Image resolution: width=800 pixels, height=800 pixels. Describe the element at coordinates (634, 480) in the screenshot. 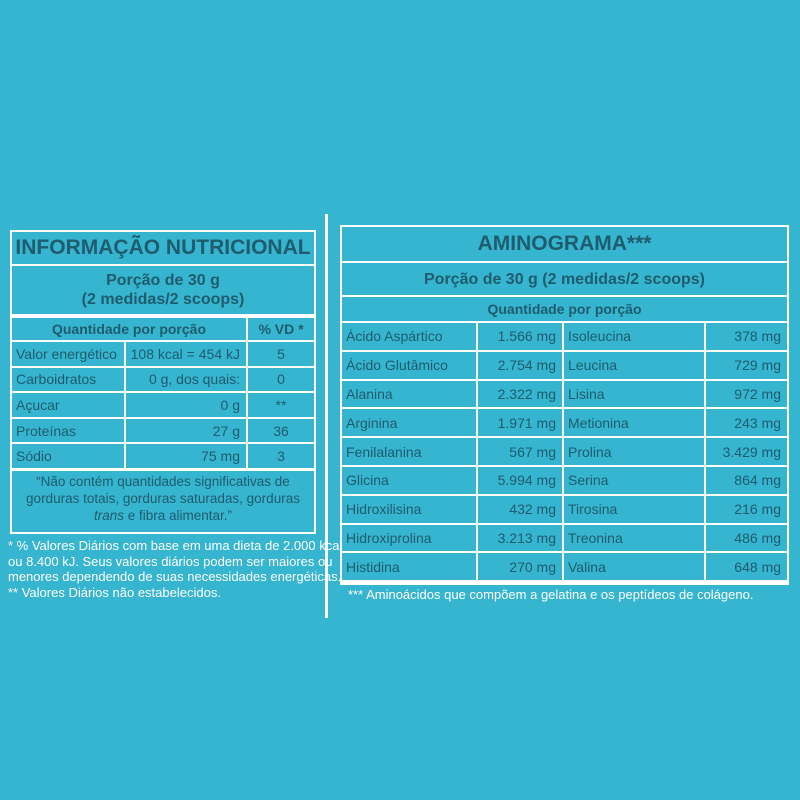

I see `amino-name: Serina` at that location.